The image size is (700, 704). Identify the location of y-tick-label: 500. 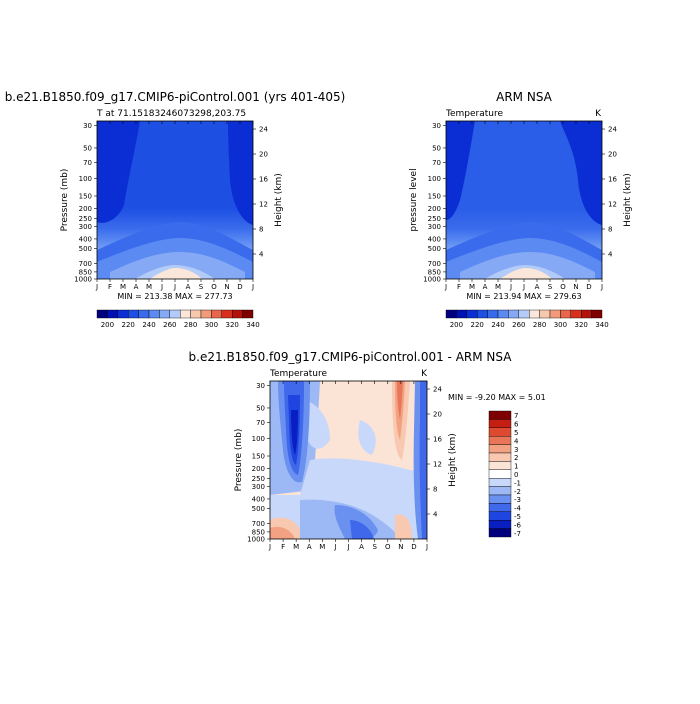
(258, 509).